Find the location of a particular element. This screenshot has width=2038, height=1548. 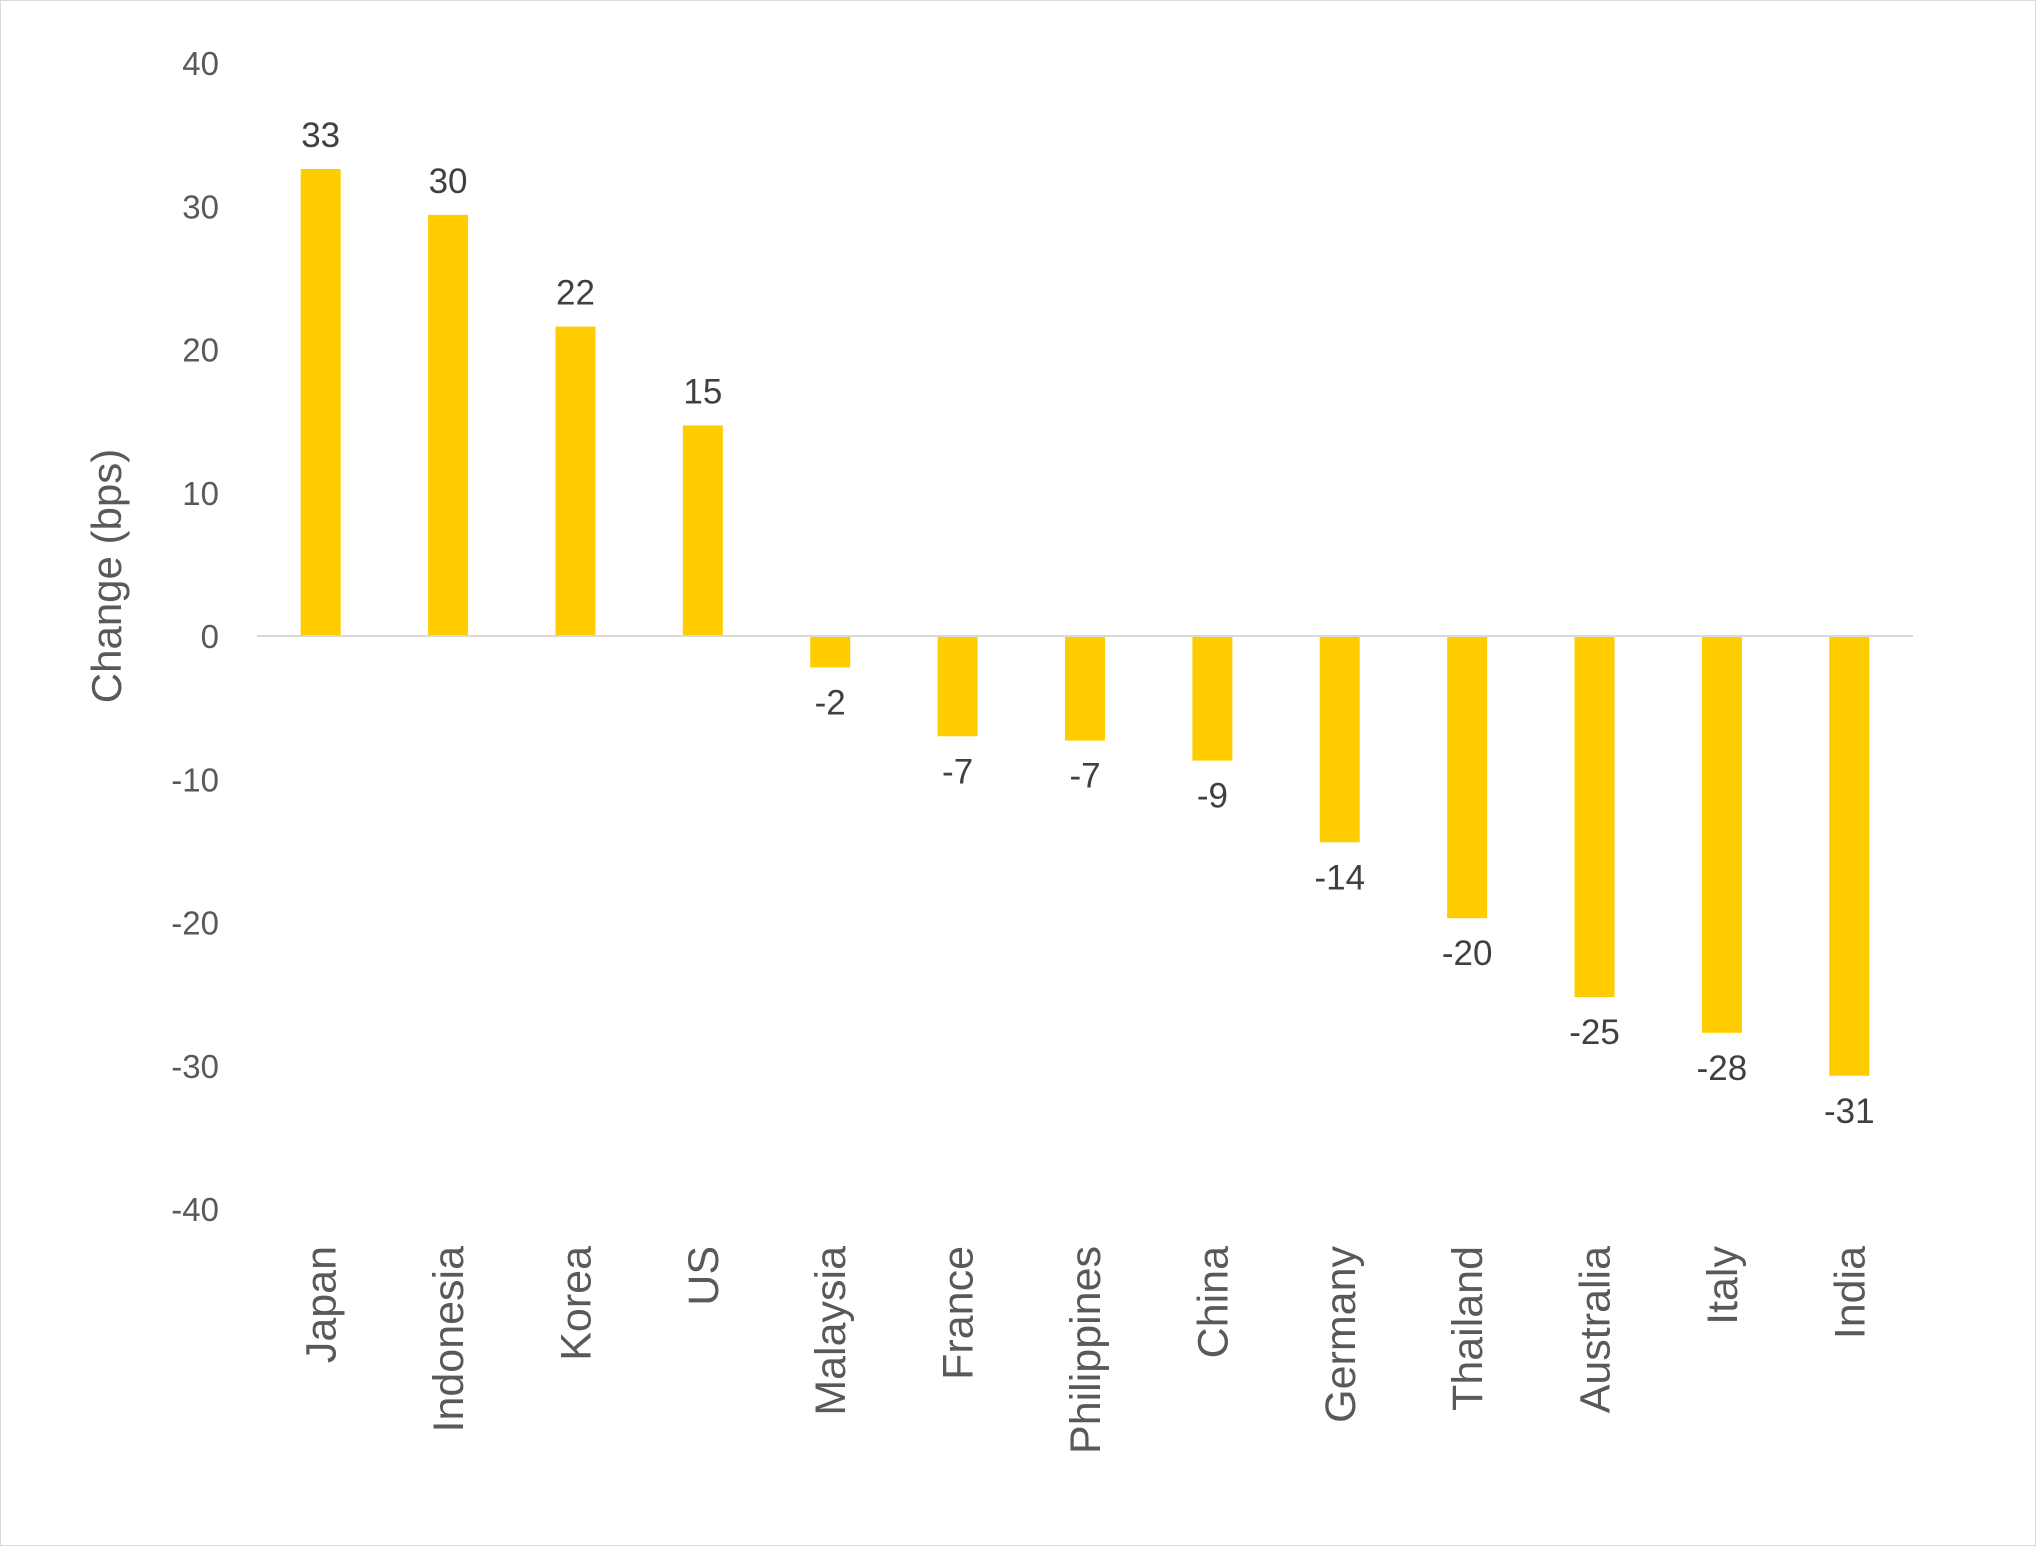

y-tick-label: -10 is located at coordinates (195, 779).